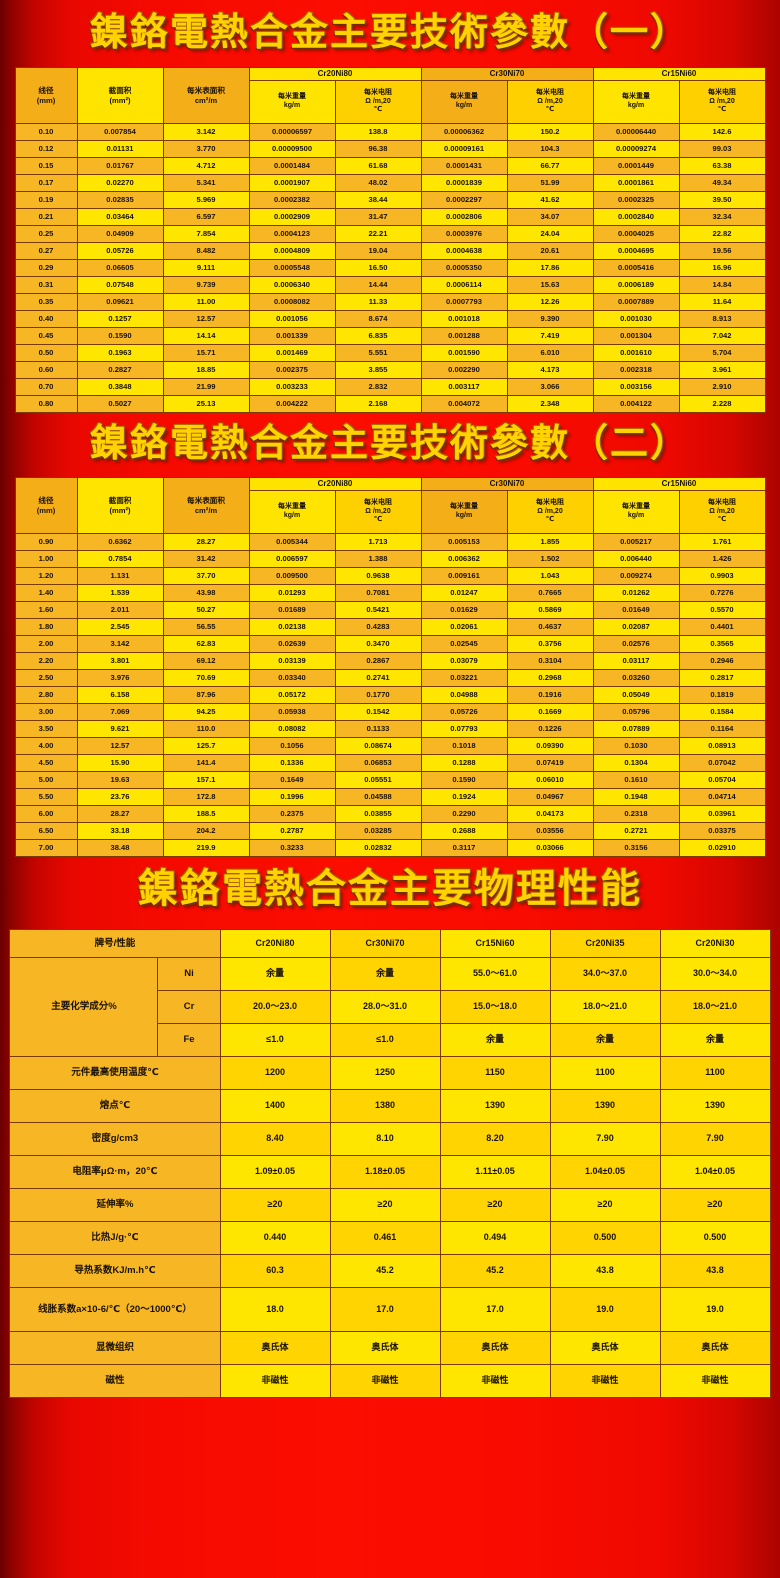 This screenshot has height=1578, width=780. What do you see at coordinates (120, 695) in the screenshot?
I see `table-cell: 6.158` at bounding box center [120, 695].